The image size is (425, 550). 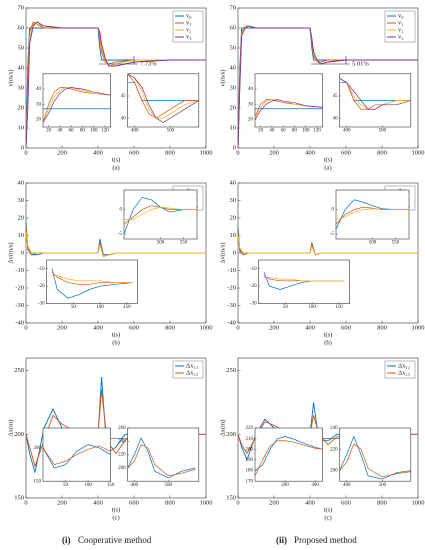 What do you see at coordinates (401, 22) in the screenshot?
I see `legend-label: v₁` at bounding box center [401, 22].